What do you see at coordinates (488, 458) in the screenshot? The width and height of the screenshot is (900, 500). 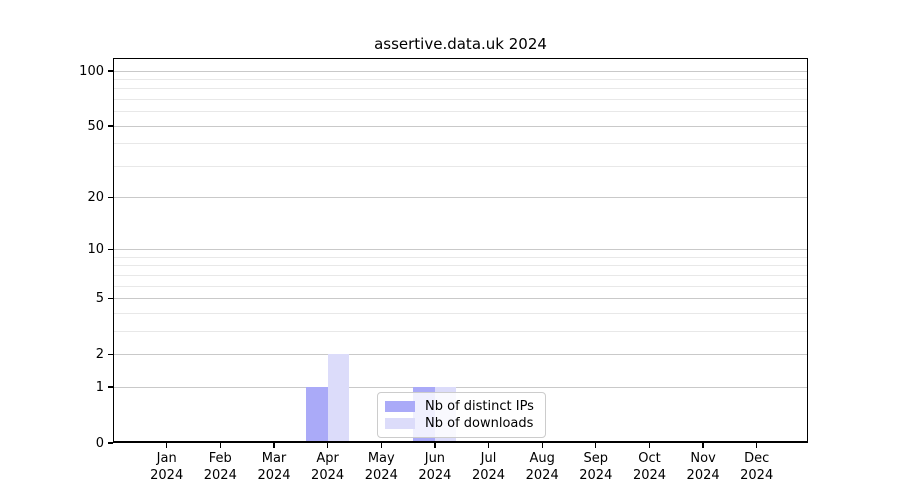 I see `x-tick-label-month: Jul` at bounding box center [488, 458].